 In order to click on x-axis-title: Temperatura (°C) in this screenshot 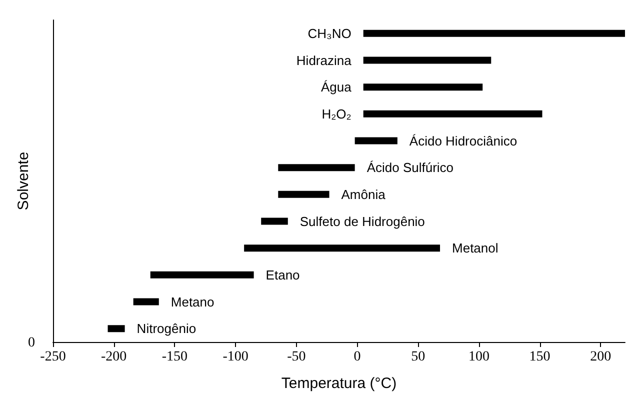, I will do `click(339, 383)`.